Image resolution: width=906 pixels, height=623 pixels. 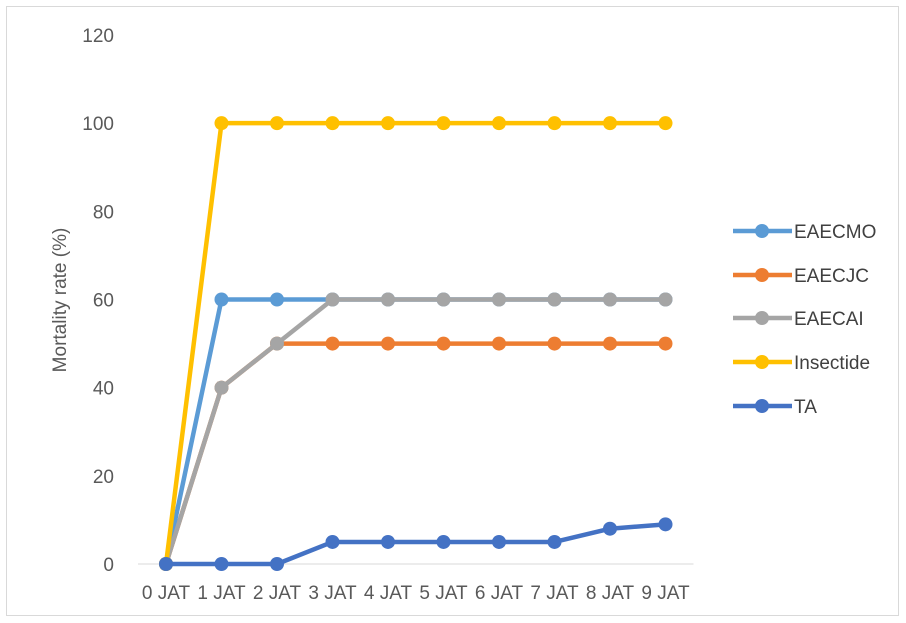 I want to click on y-axis-title: Mortality rate (%), so click(x=60, y=300).